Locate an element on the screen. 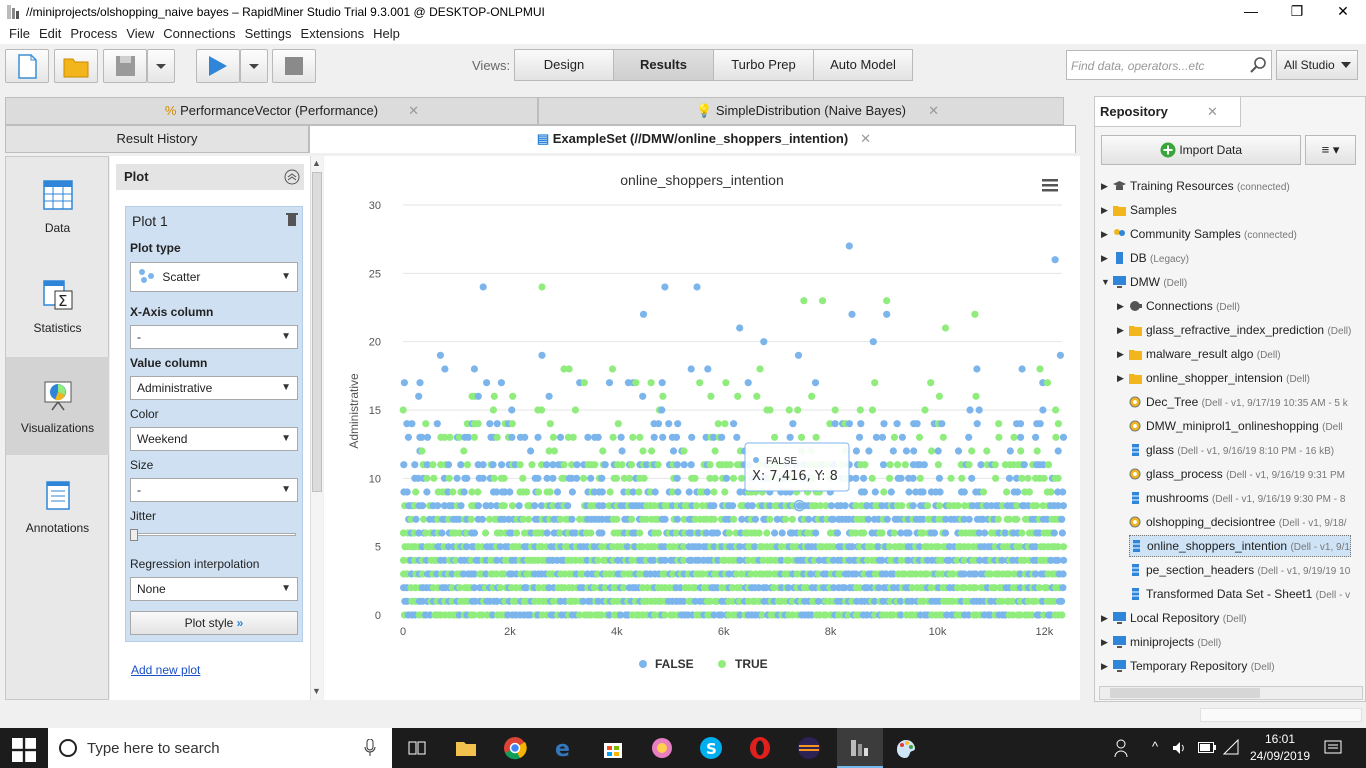 Image resolution: width=1366 pixels, height=768 pixels. save-dropdown-button is located at coordinates (161, 66).